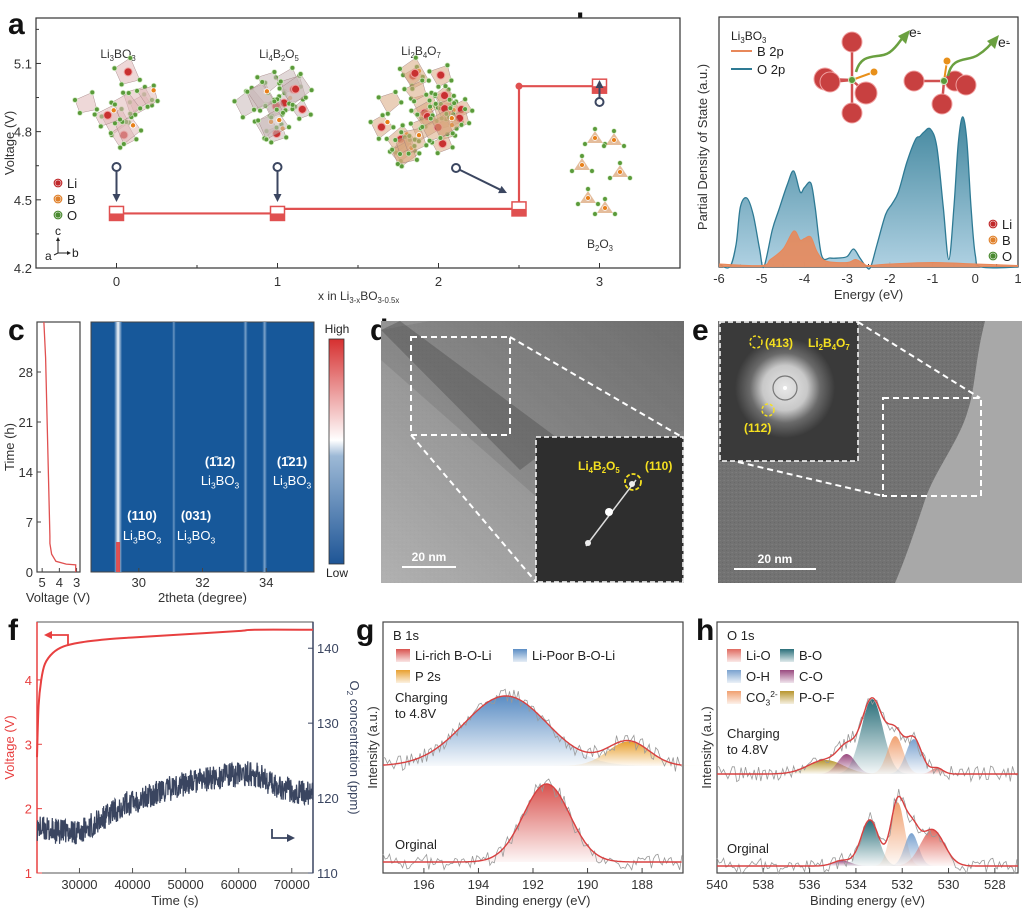  Describe the element at coordinates (918, 31) in the screenshot. I see `electron-charge: -` at that location.